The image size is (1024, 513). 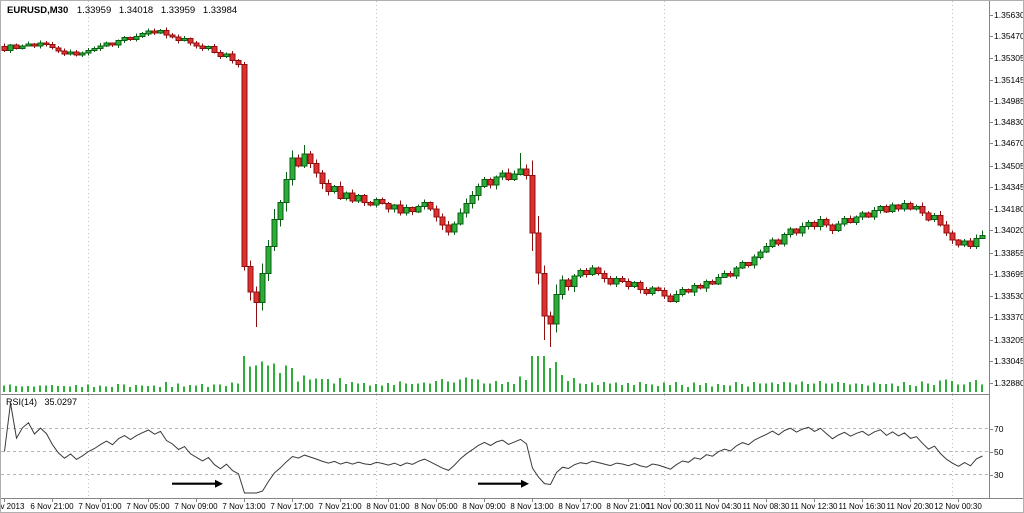 What do you see at coordinates (178, 10) in the screenshot?
I see `ohlc-low-value: 1.33959` at bounding box center [178, 10].